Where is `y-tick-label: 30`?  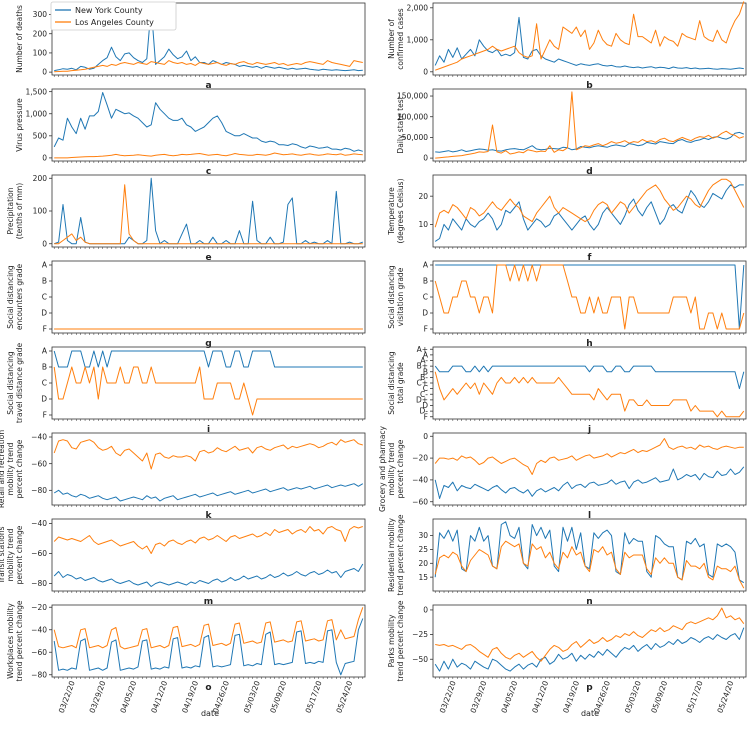
y-tick-label: 30 is located at coordinates (423, 535).